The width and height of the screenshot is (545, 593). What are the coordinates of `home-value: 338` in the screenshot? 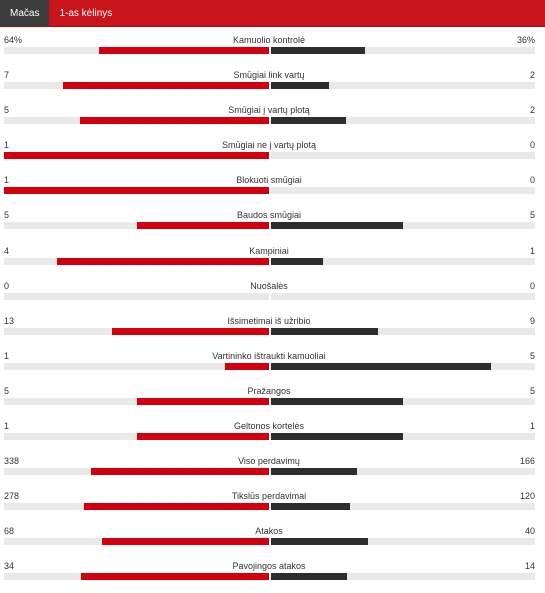 It's located at (12, 461).